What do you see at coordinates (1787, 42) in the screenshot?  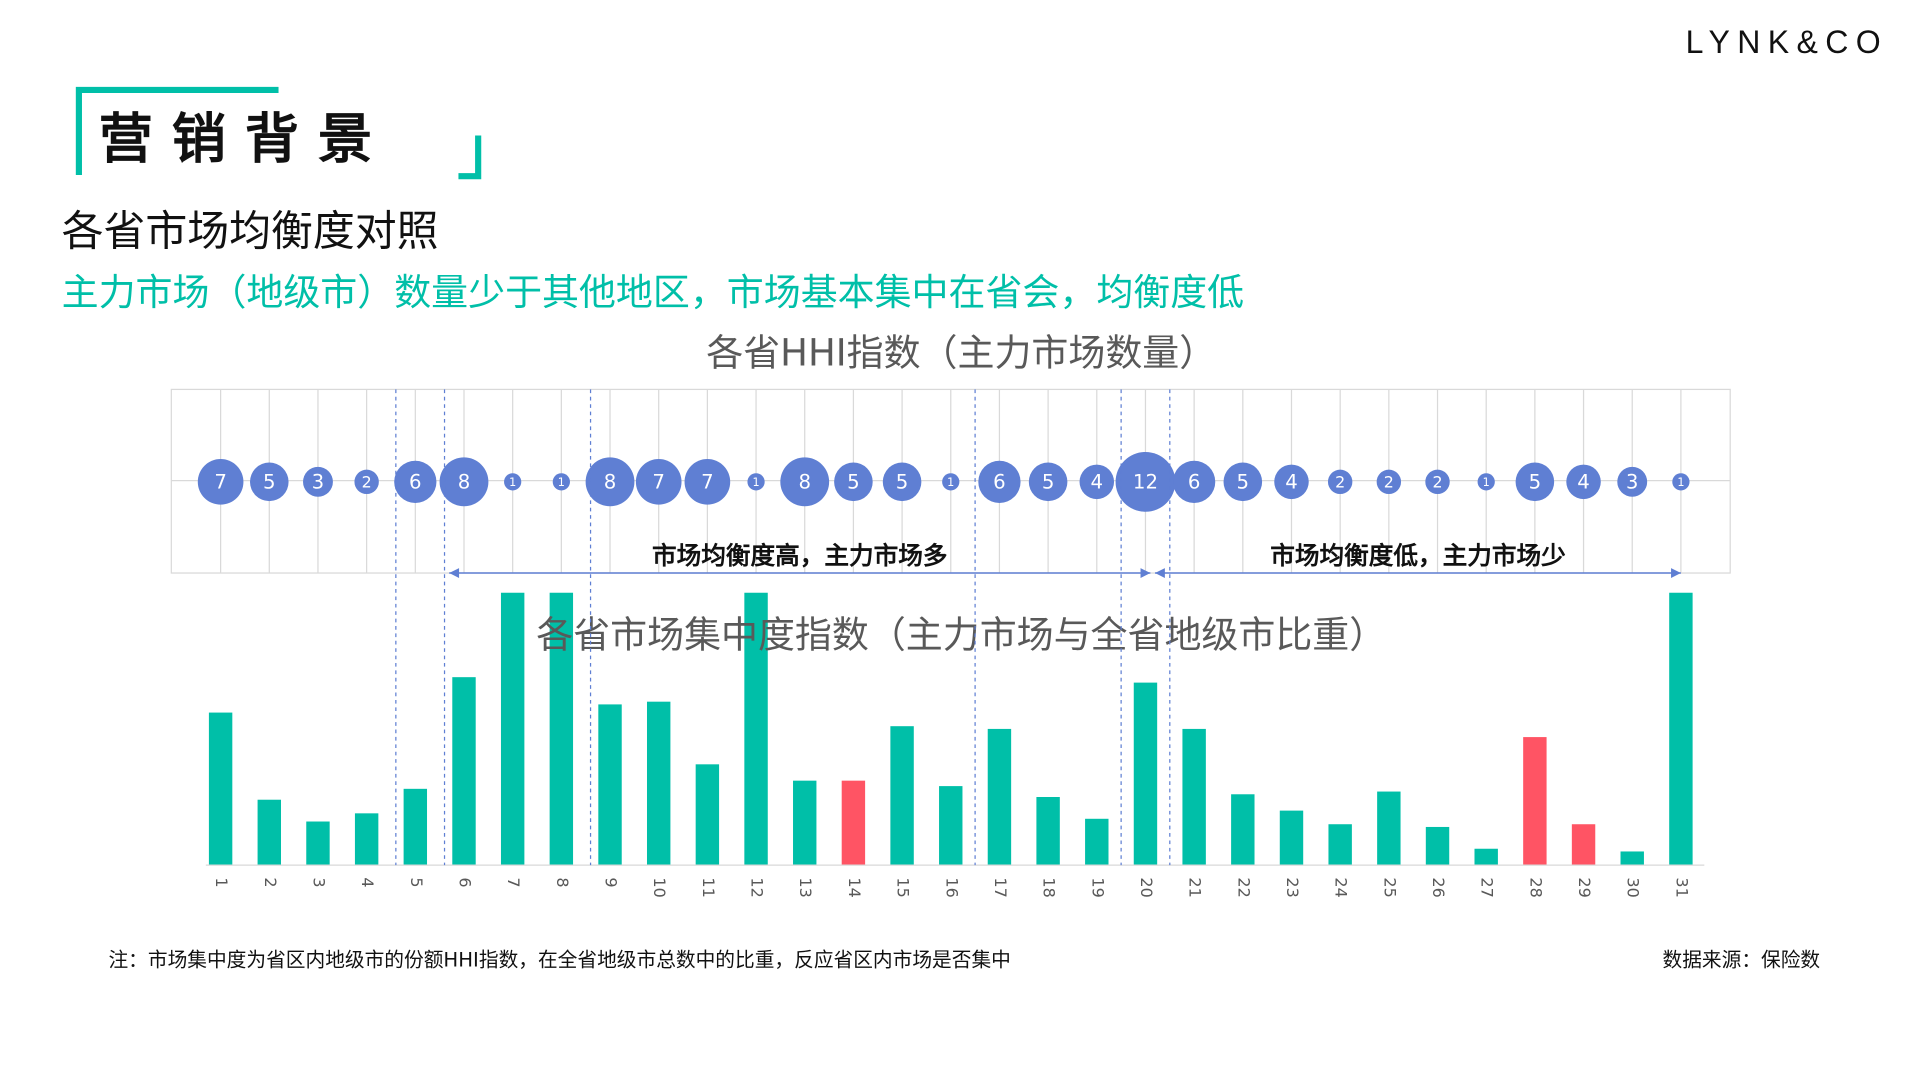 I see `logo: LYNK&CO` at bounding box center [1787, 42].